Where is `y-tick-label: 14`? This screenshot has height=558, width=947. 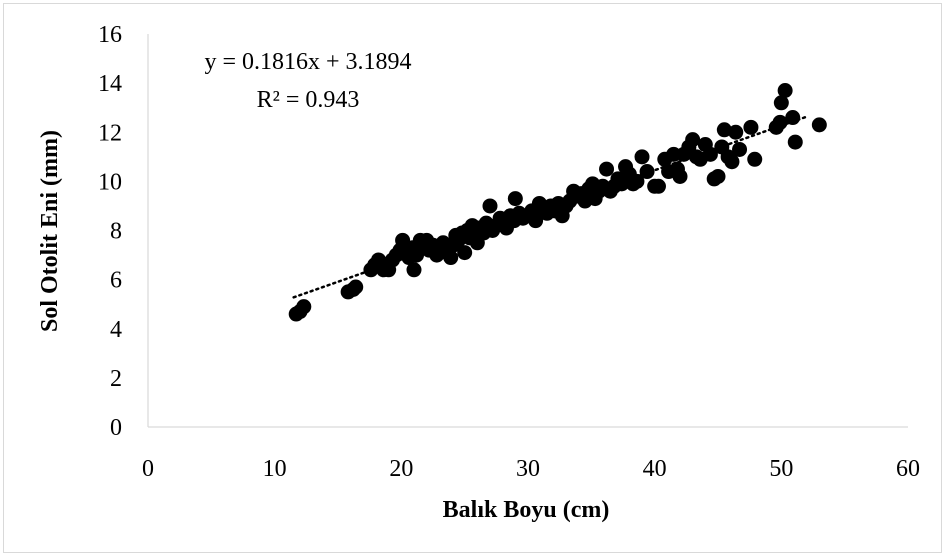
y-tick-label: 14 is located at coordinates (110, 84).